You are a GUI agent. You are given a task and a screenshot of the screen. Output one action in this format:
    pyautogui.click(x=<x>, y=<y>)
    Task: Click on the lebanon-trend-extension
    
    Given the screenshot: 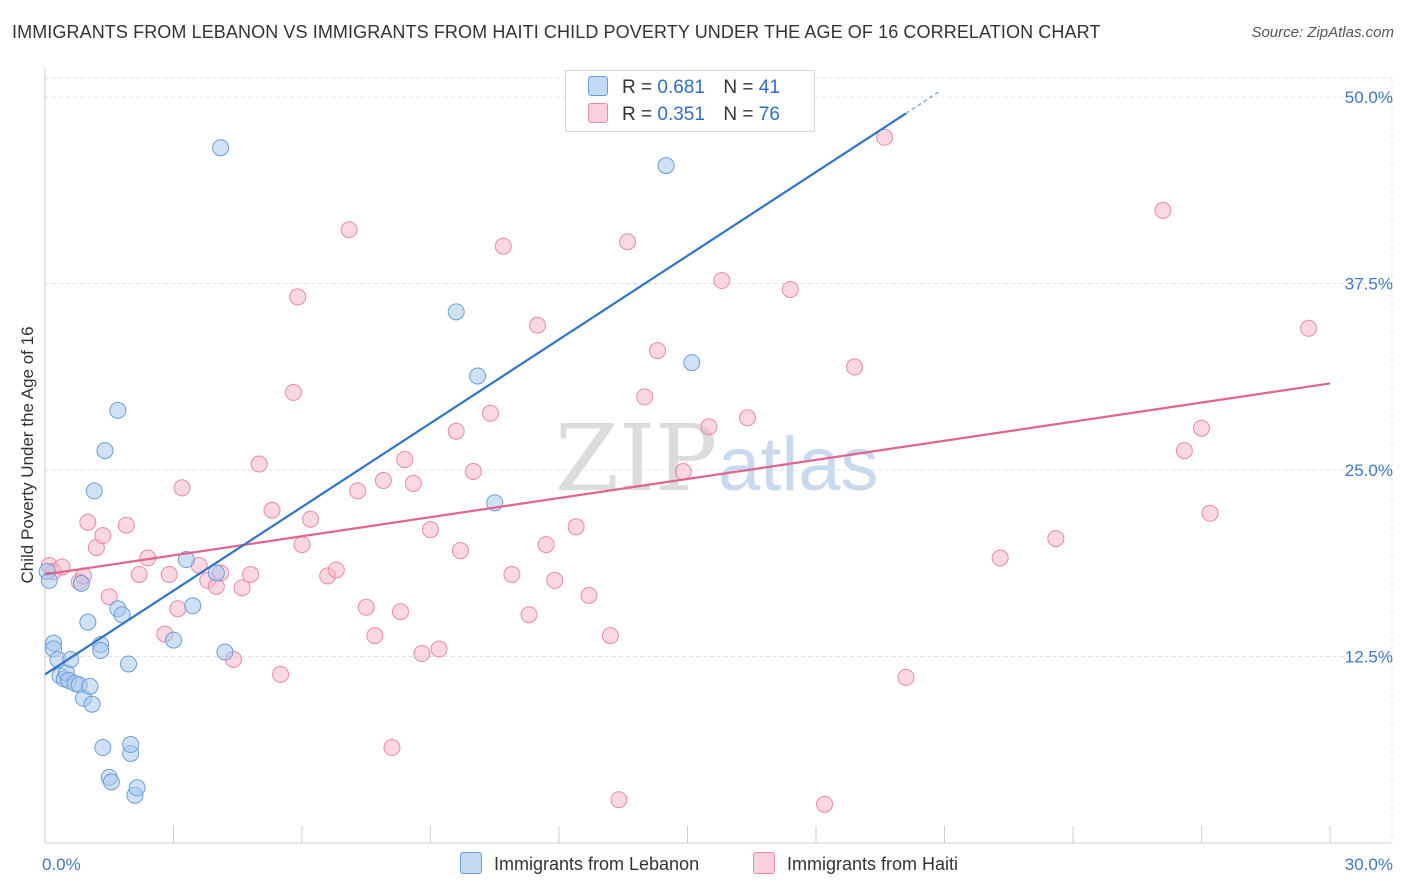 What is the action you would take?
    pyautogui.click(x=923, y=102)
    